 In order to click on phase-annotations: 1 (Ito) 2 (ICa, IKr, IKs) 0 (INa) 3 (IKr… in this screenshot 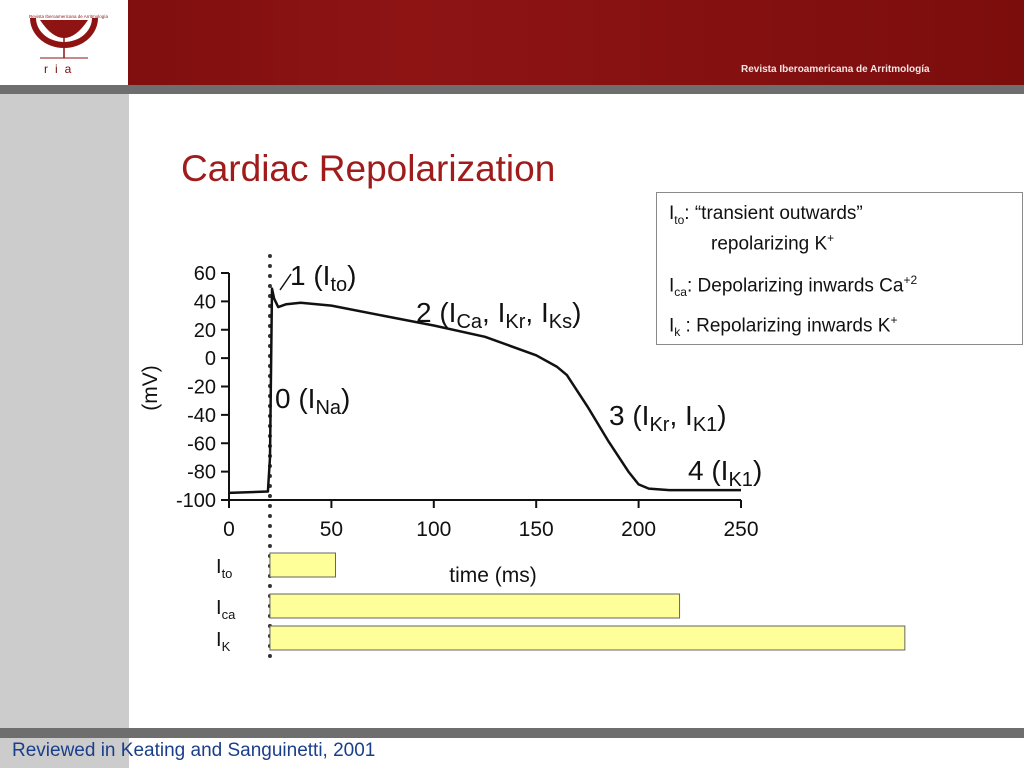, I will do `click(518, 375)`.